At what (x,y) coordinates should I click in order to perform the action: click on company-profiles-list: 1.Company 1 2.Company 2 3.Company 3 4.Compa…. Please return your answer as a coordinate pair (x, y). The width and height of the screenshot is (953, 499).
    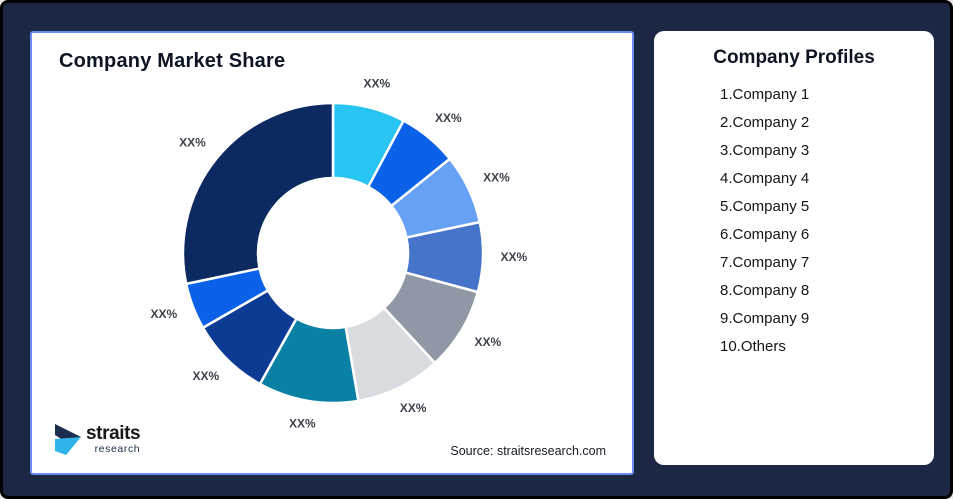
    Looking at the image, I should click on (764, 221).